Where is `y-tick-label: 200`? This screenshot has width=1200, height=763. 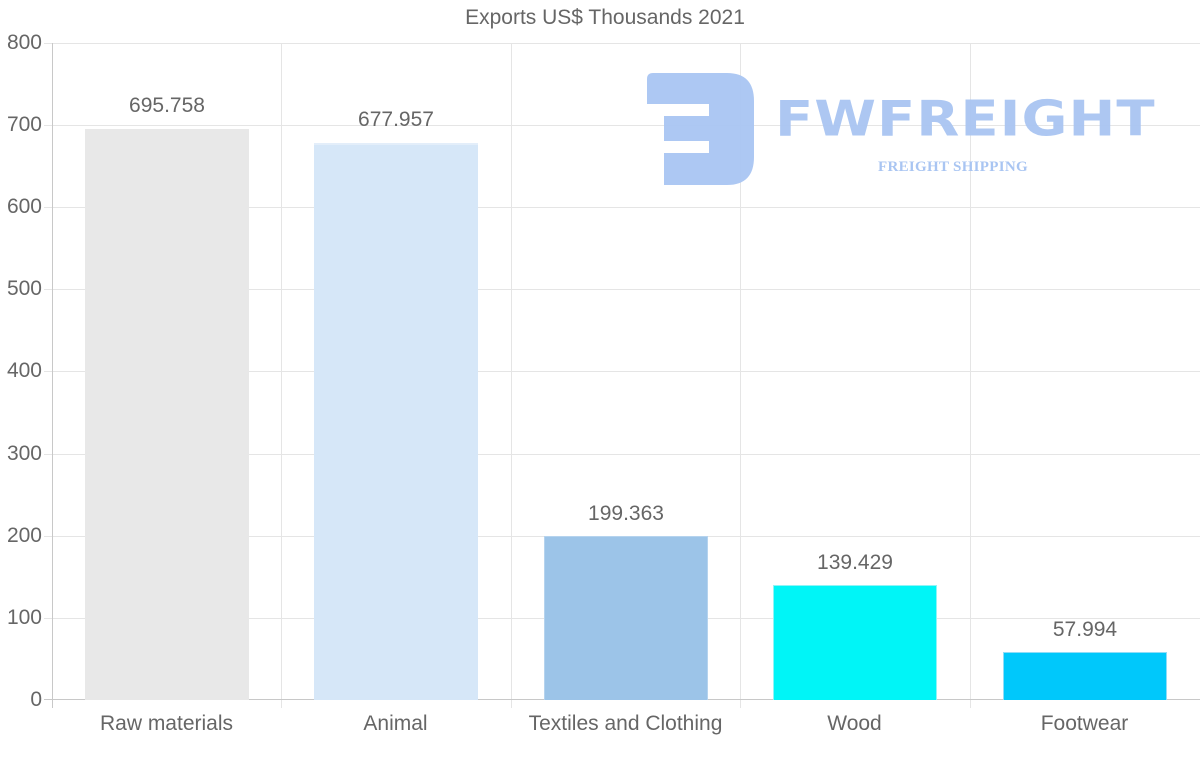 y-tick-label: 200 is located at coordinates (24, 535).